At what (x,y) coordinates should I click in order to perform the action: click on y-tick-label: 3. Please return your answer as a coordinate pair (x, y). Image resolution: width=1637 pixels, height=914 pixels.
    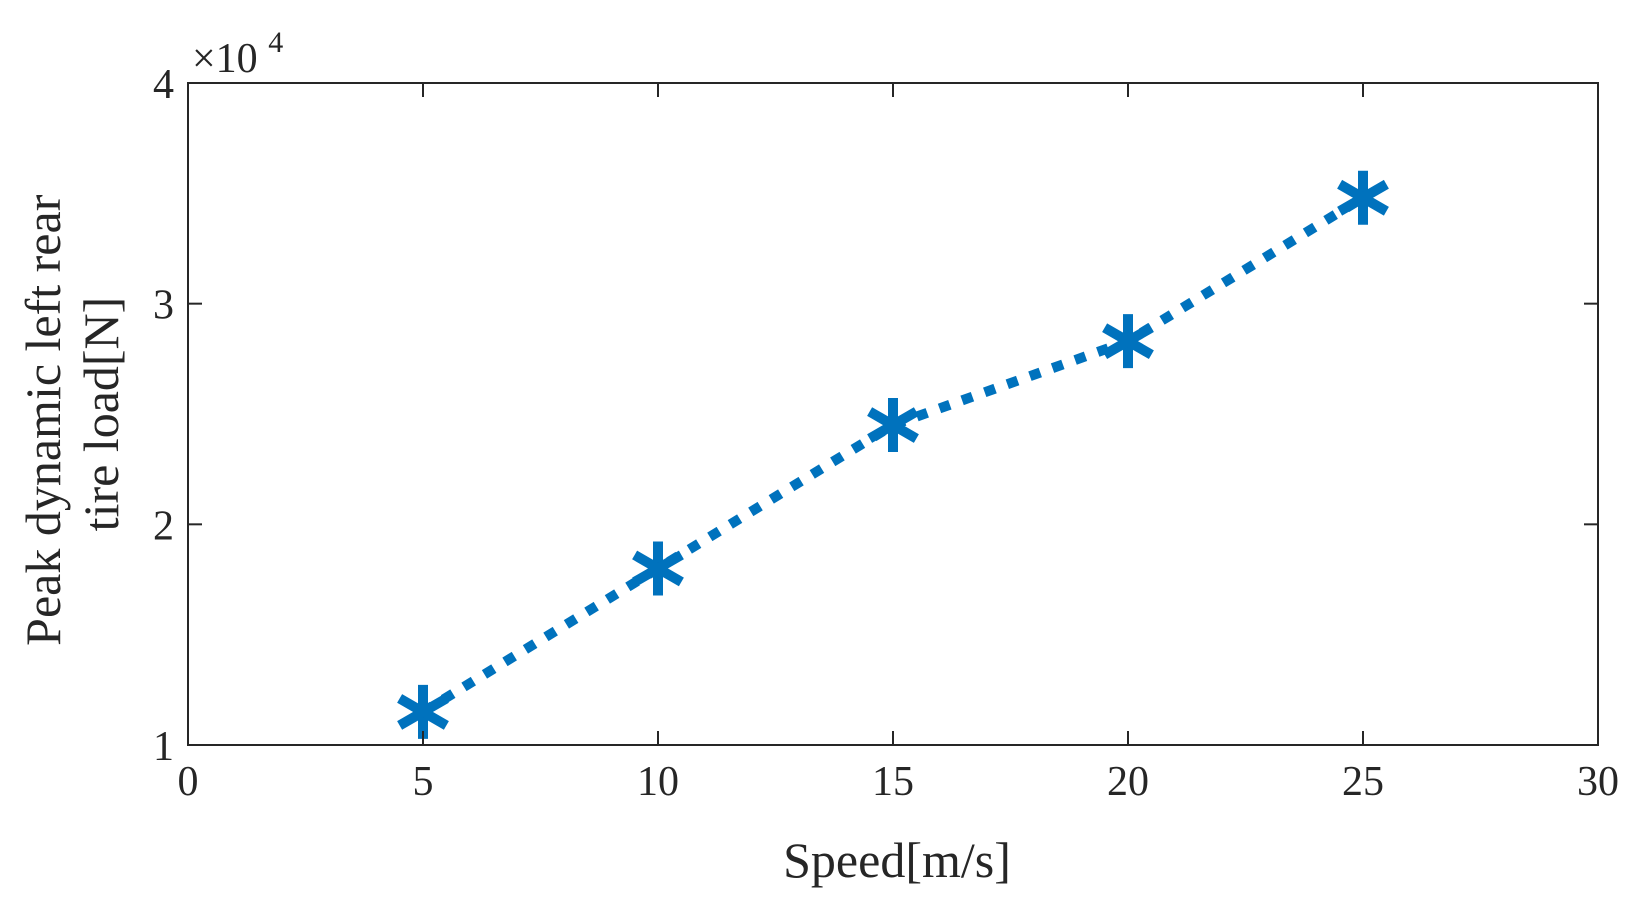
    Looking at the image, I should click on (163, 306).